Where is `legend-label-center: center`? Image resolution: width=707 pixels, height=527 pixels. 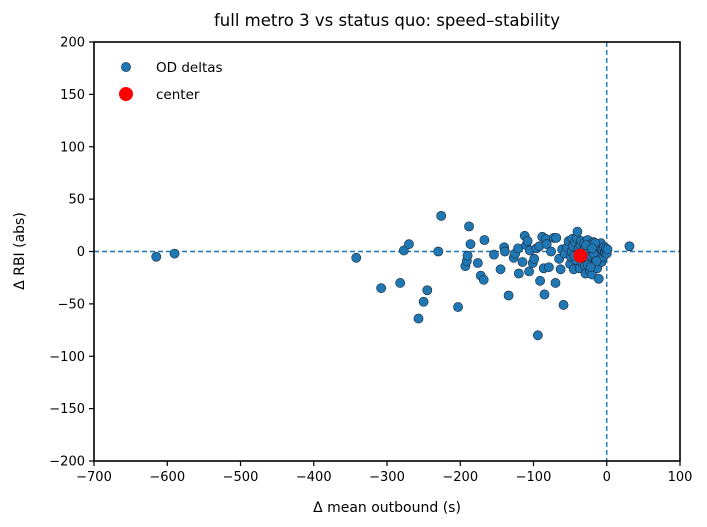 legend-label-center: center is located at coordinates (178, 95).